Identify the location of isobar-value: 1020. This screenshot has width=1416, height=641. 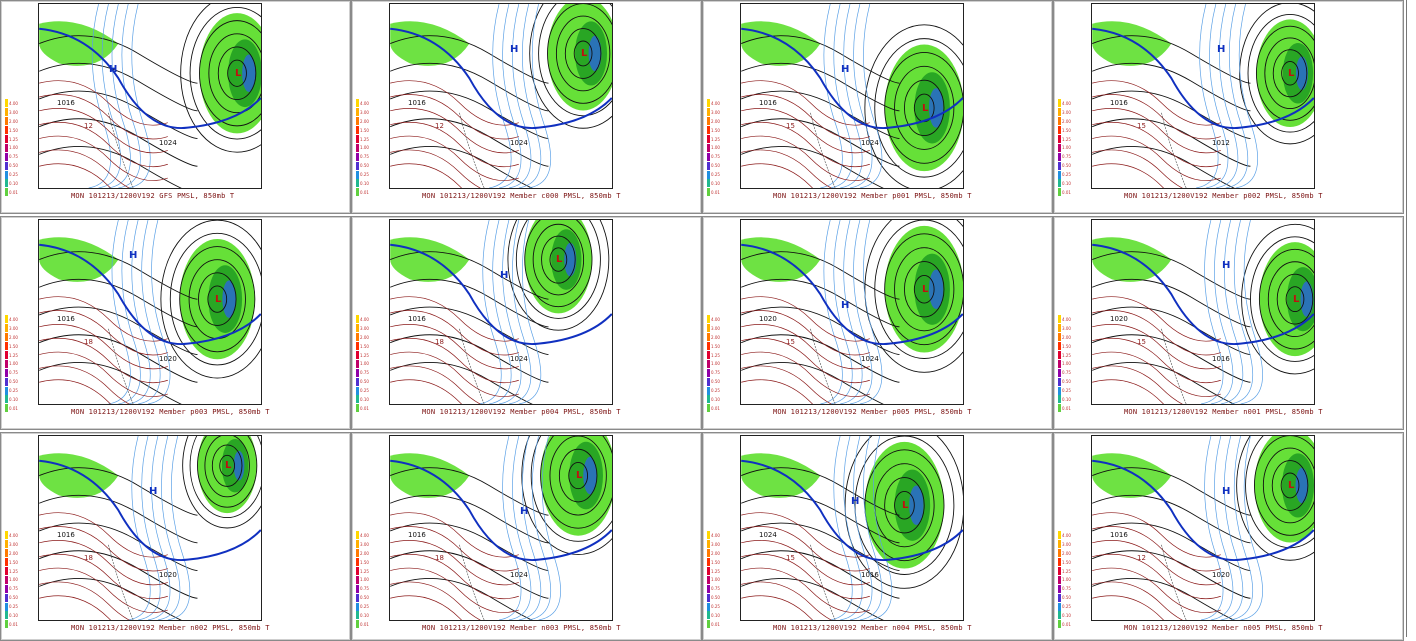
(1221, 575).